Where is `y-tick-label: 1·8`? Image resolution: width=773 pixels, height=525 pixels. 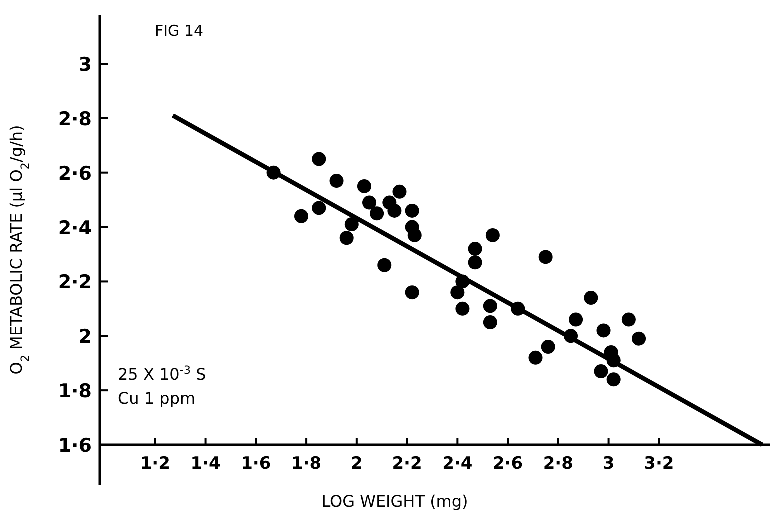
y-tick-label: 1·8 is located at coordinates (75, 391).